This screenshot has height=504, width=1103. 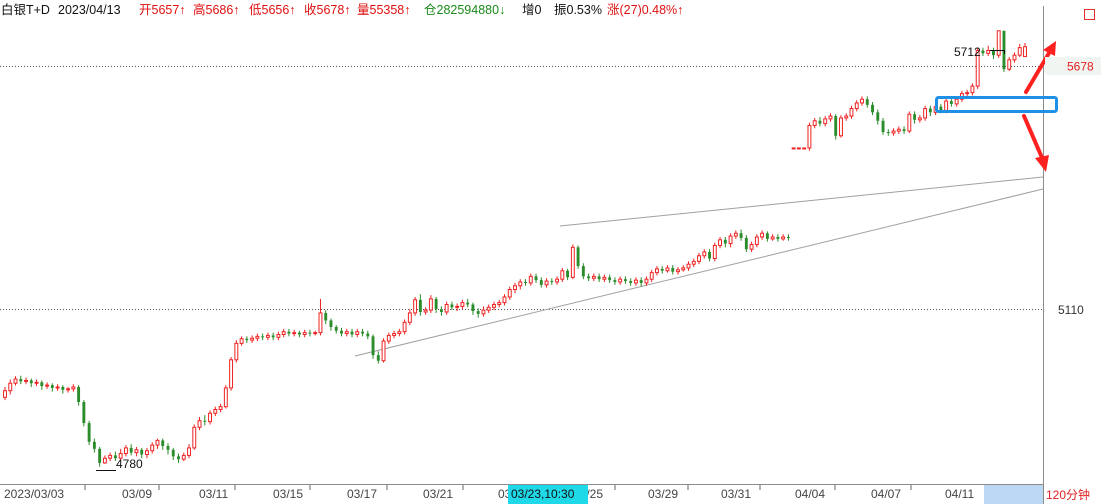 What do you see at coordinates (1089, 14) in the screenshot?
I see `chart-options-icon` at bounding box center [1089, 14].